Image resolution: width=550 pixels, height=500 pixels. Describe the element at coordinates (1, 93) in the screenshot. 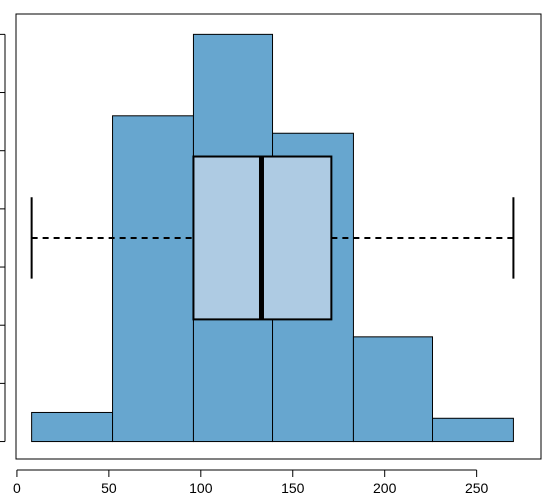

I see `y-tick-label: 60` at that location.